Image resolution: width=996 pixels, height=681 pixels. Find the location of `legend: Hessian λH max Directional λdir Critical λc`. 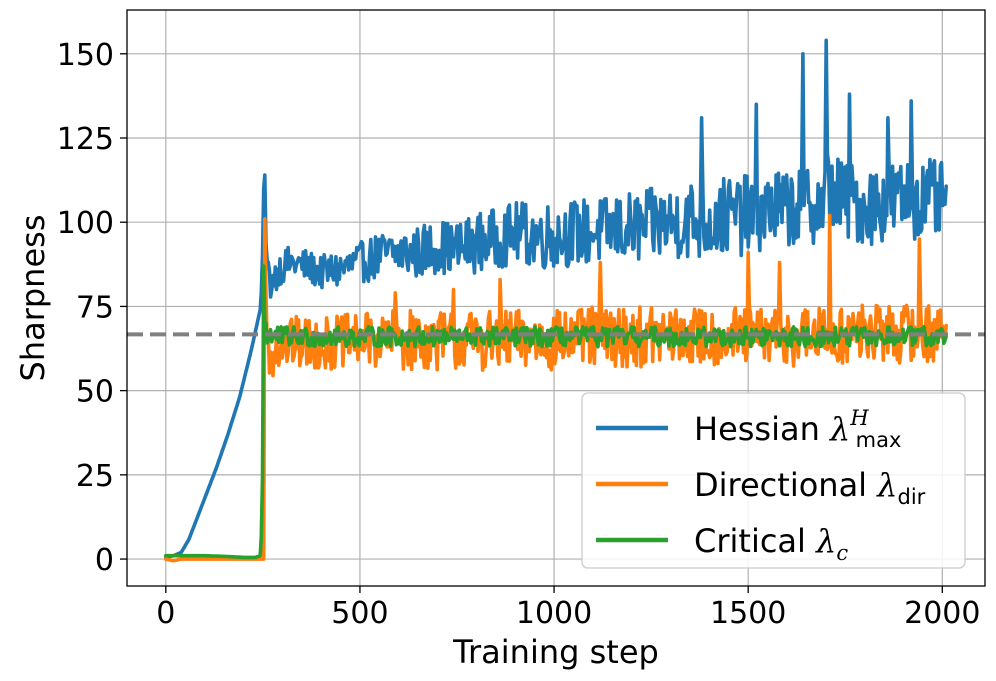

legend: Hessian λH max Directional λdir Critical λc is located at coordinates (773, 480).